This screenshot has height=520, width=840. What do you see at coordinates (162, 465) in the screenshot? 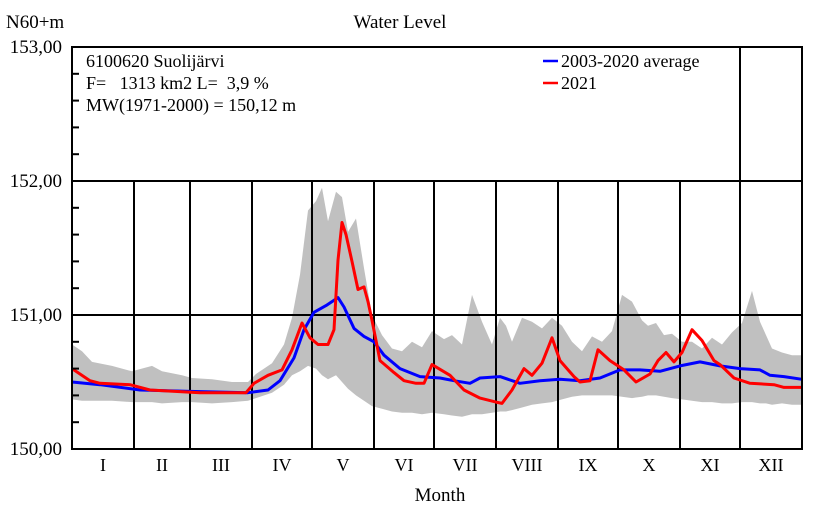
I see `x-tick-label: II` at bounding box center [162, 465].